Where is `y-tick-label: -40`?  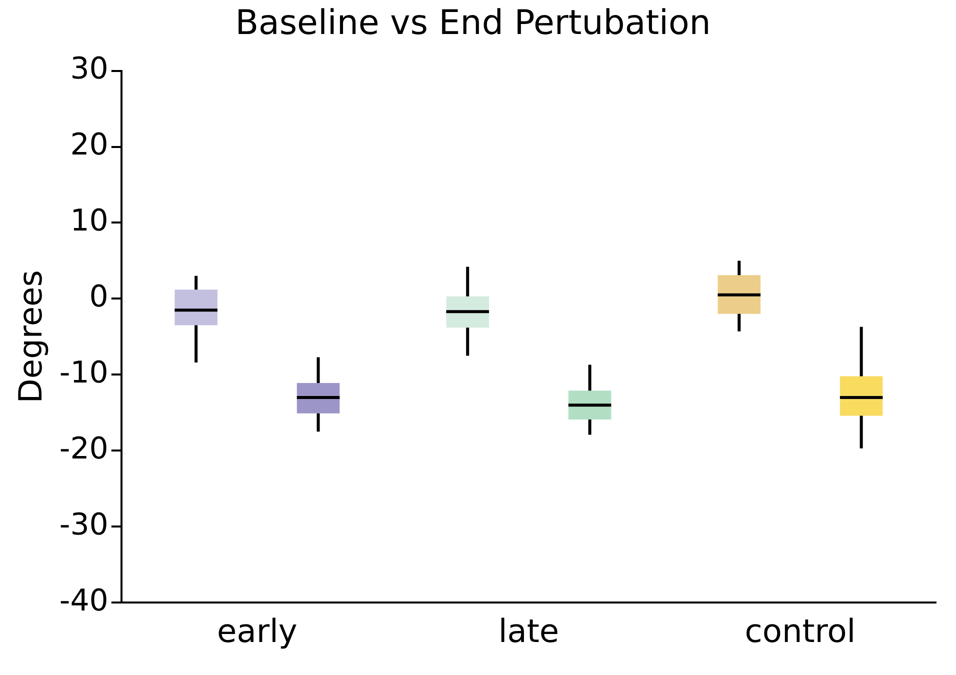 y-tick-label: -40 is located at coordinates (83, 600).